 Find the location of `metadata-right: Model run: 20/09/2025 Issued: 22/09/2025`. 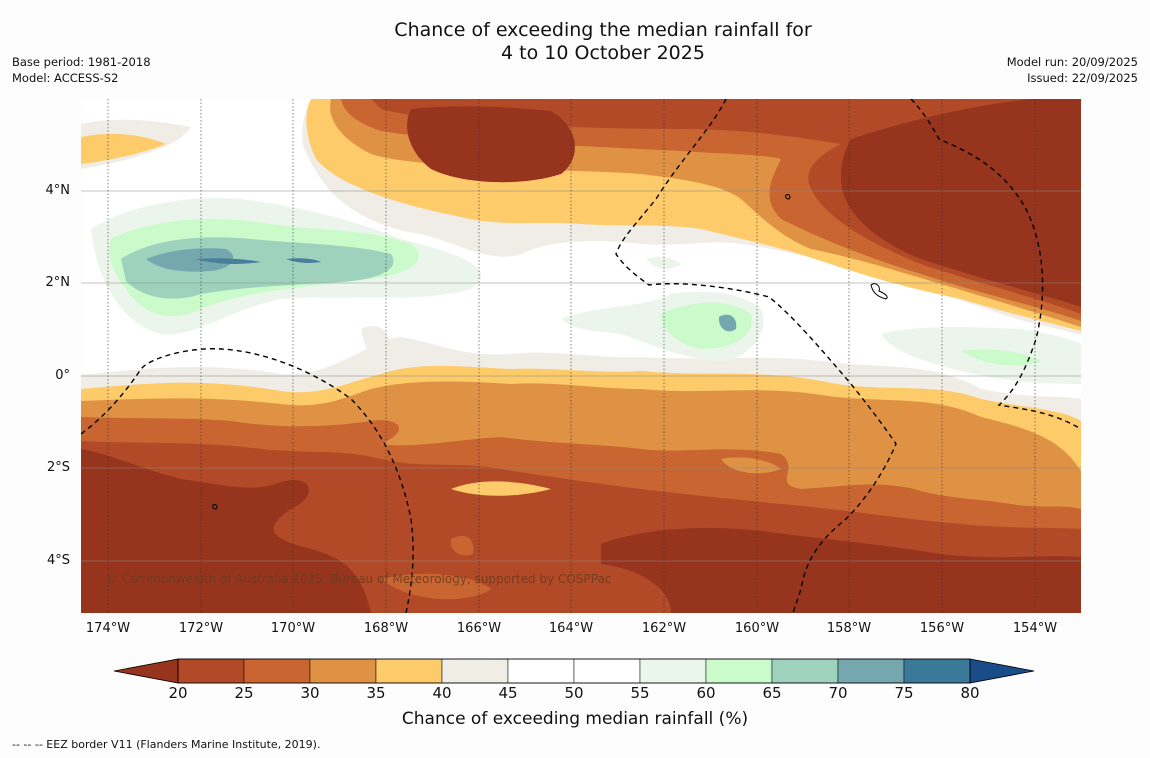

metadata-right: Model run: 20/09/2025 Issued: 22/09/2025 is located at coordinates (1072, 70).